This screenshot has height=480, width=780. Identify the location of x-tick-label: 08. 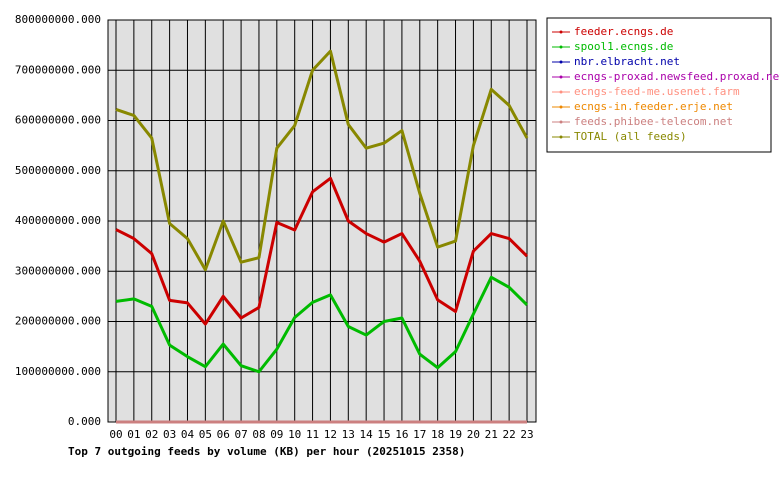
(258, 434).